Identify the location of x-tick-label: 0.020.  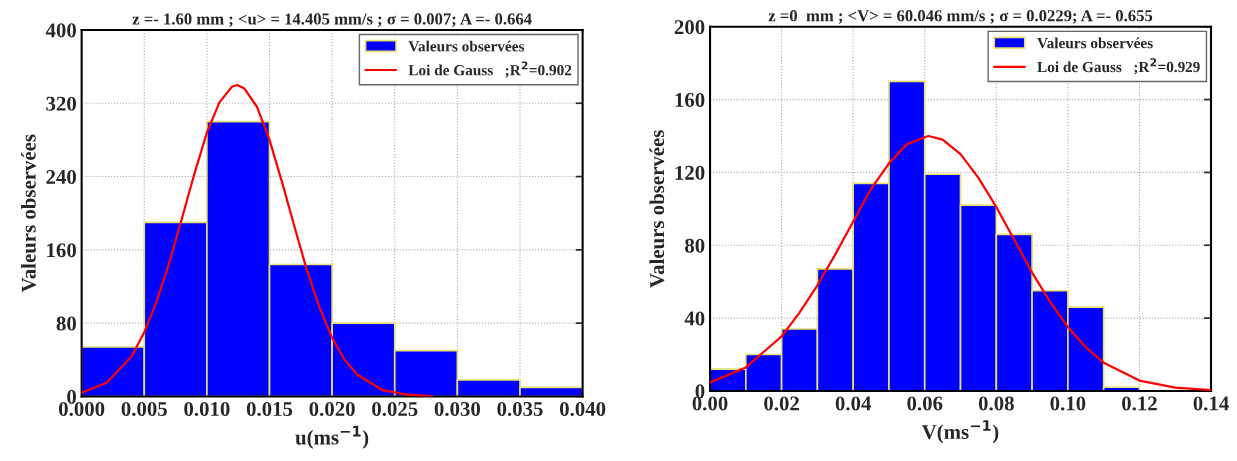
(332, 409).